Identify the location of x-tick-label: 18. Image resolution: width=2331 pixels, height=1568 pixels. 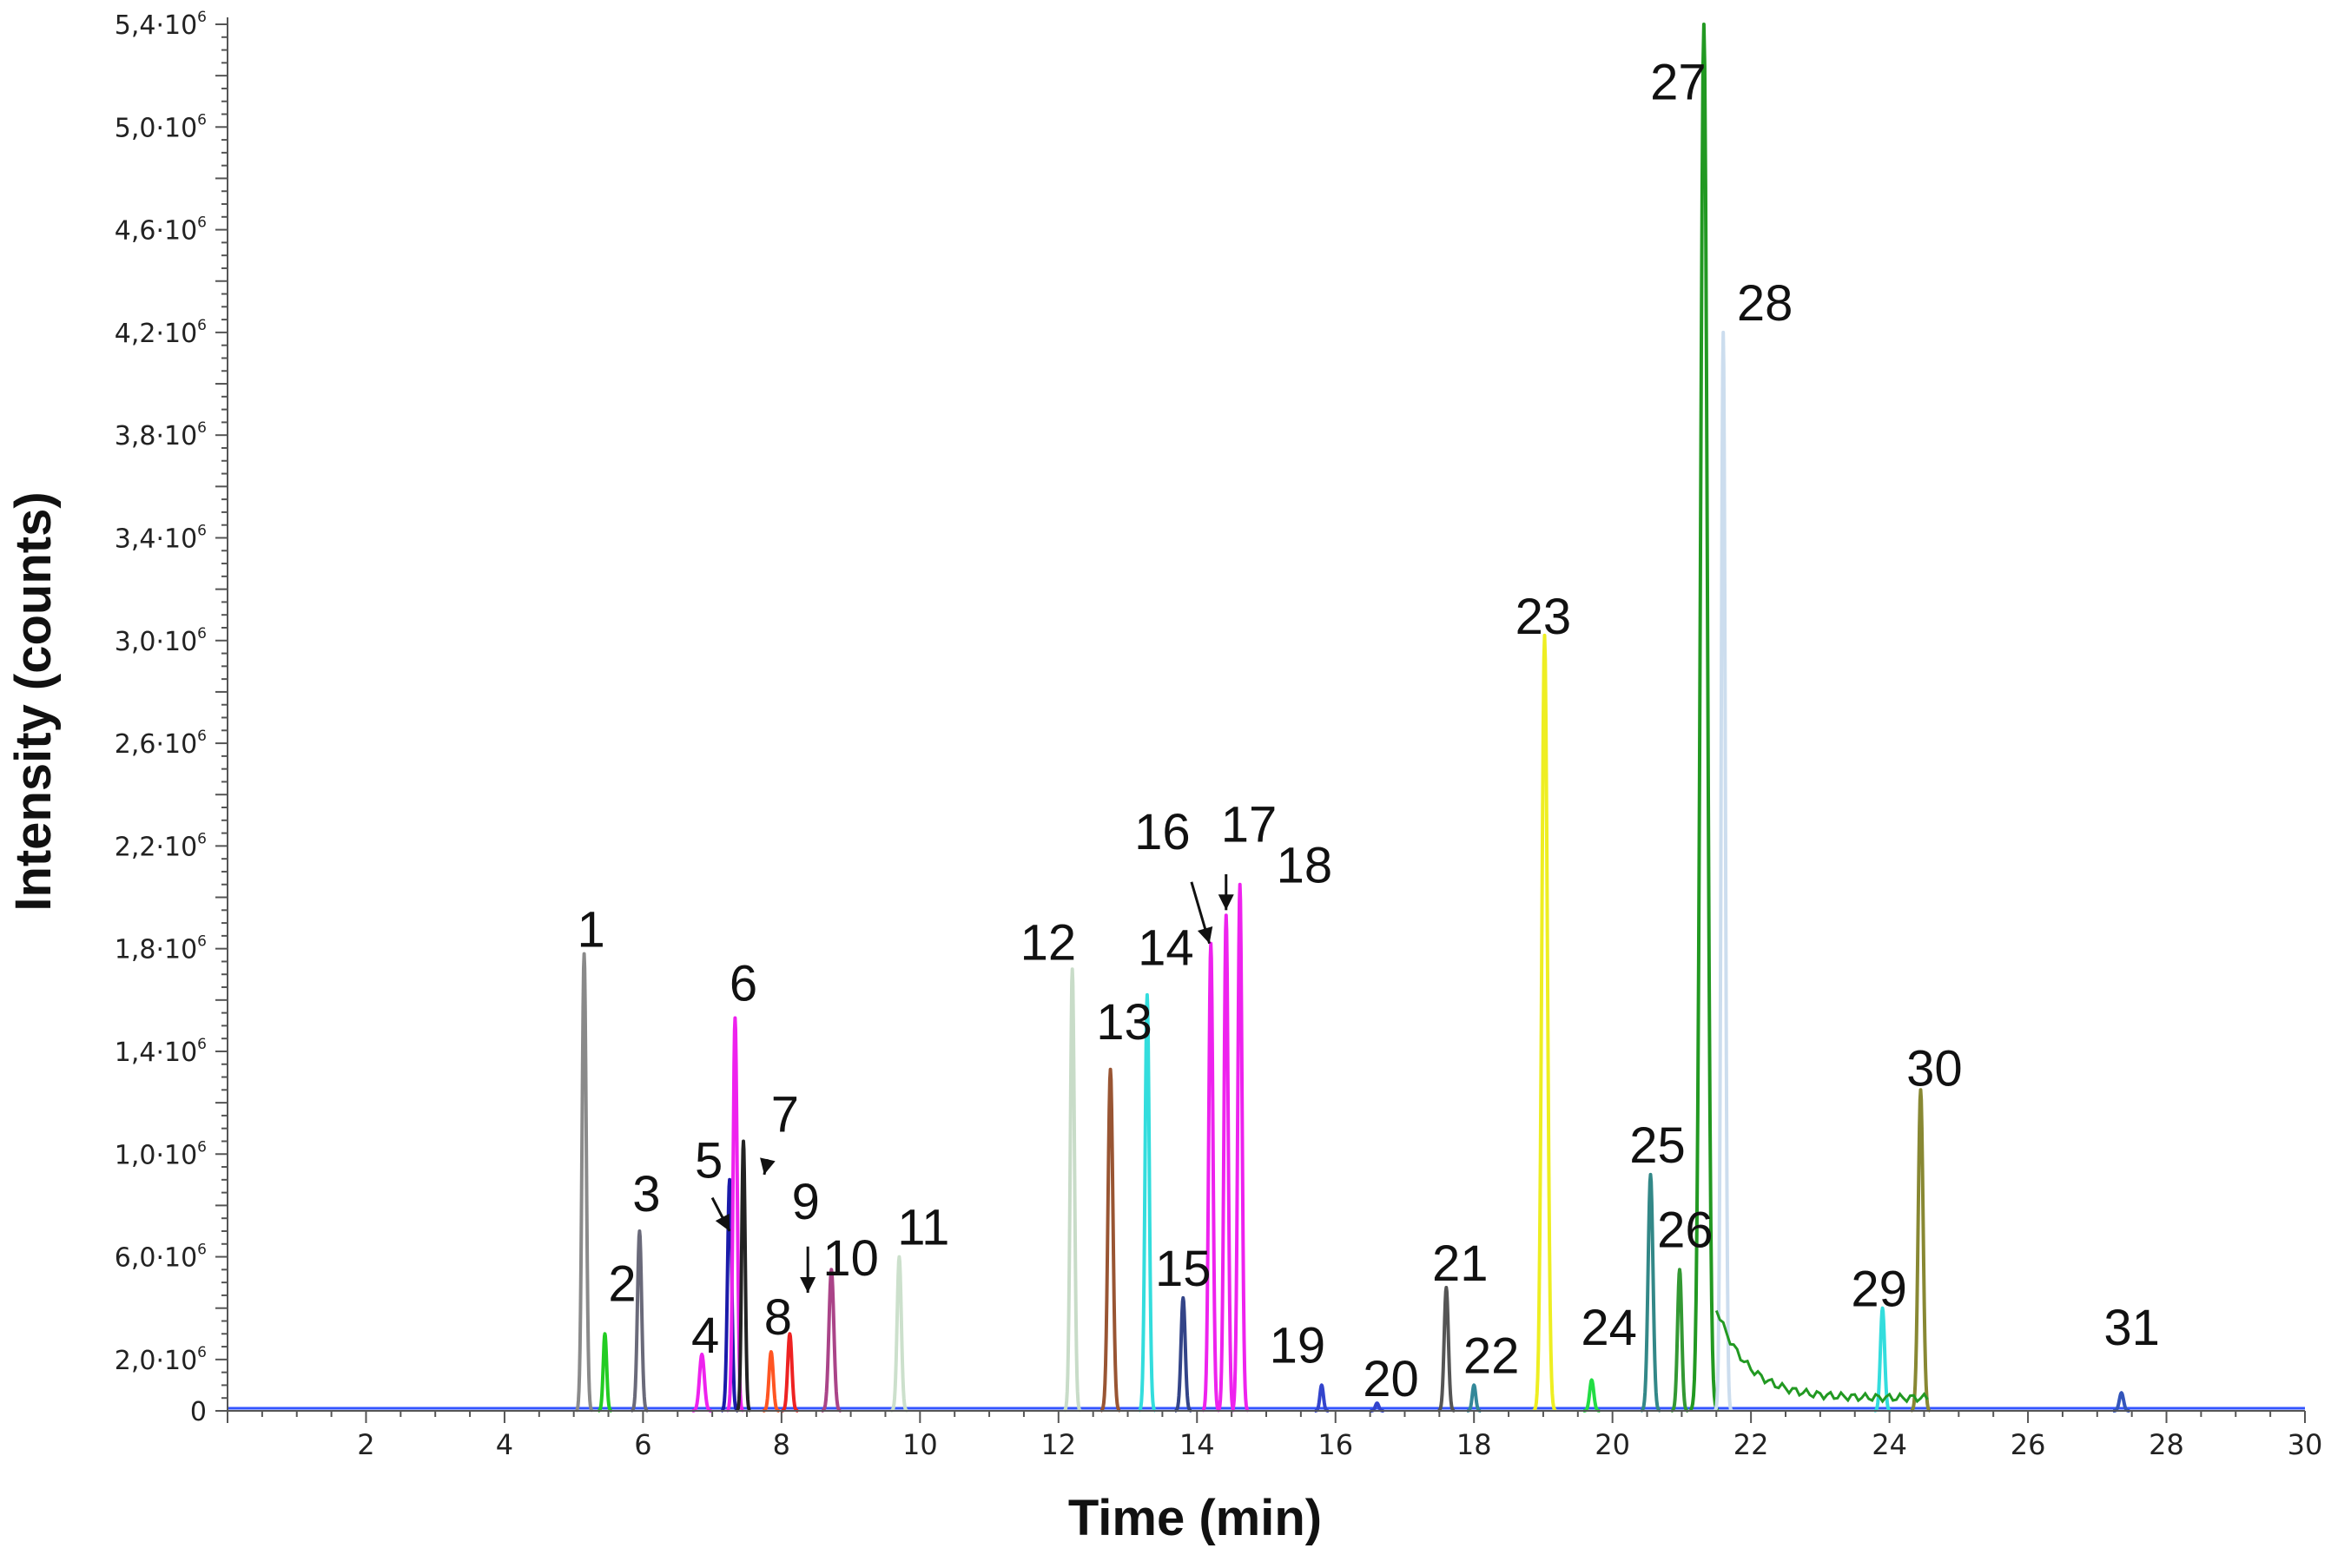
(1474, 1444).